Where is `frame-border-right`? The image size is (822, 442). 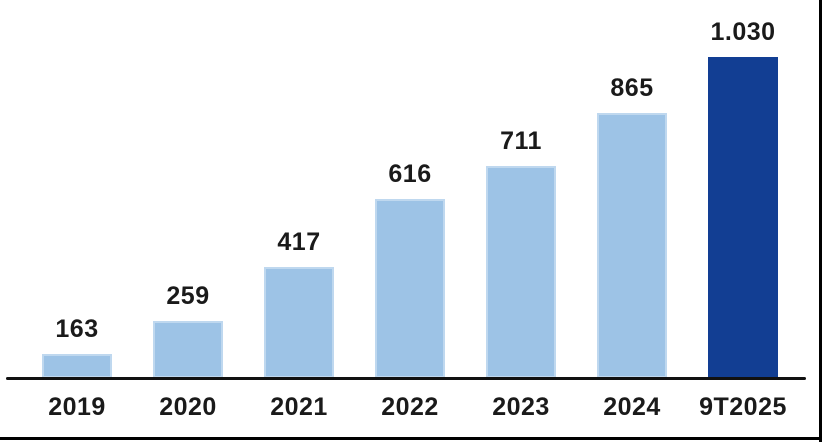
frame-border-right is located at coordinates (820, 221).